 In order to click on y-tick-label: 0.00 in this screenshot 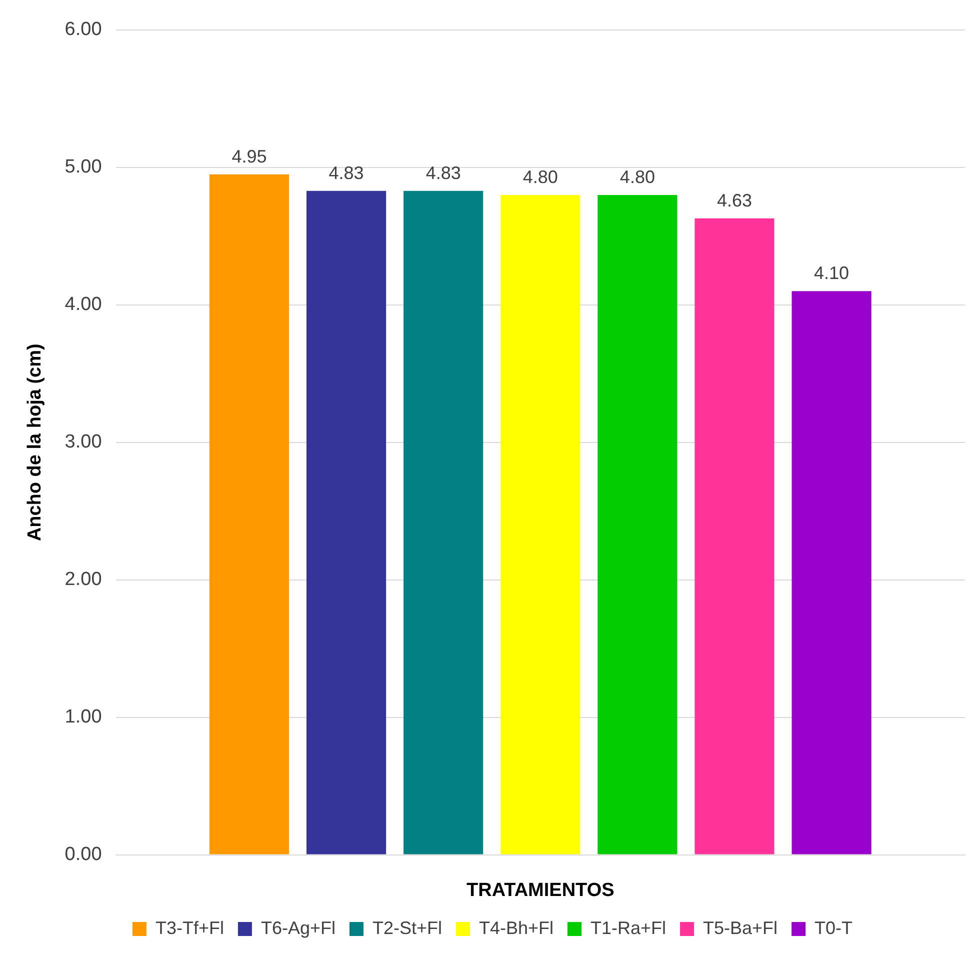, I will do `click(83, 855)`.